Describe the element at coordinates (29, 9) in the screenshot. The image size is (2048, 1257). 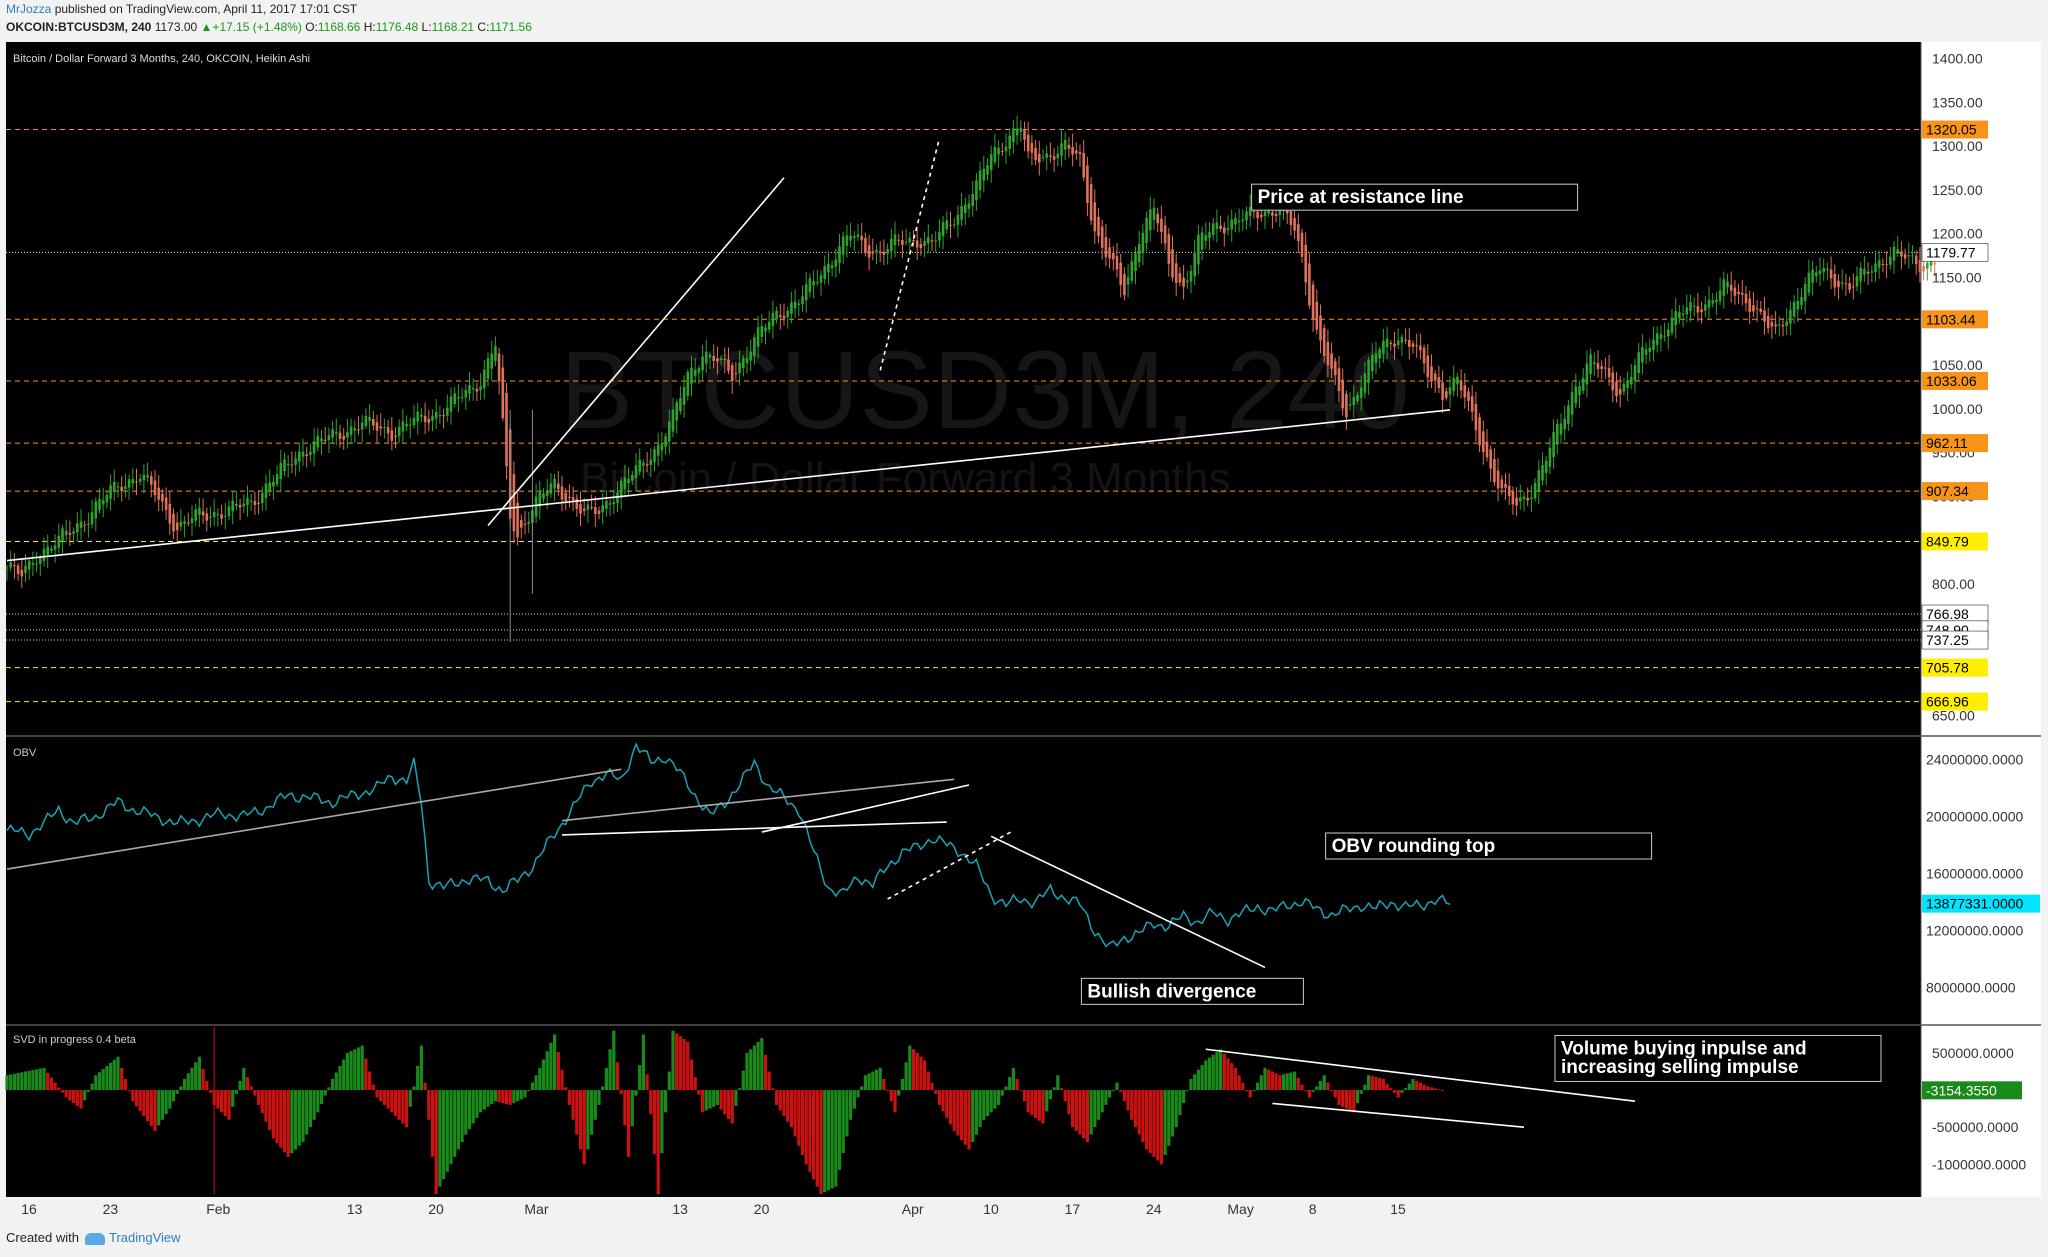
I see `author-link: MrJozza` at that location.